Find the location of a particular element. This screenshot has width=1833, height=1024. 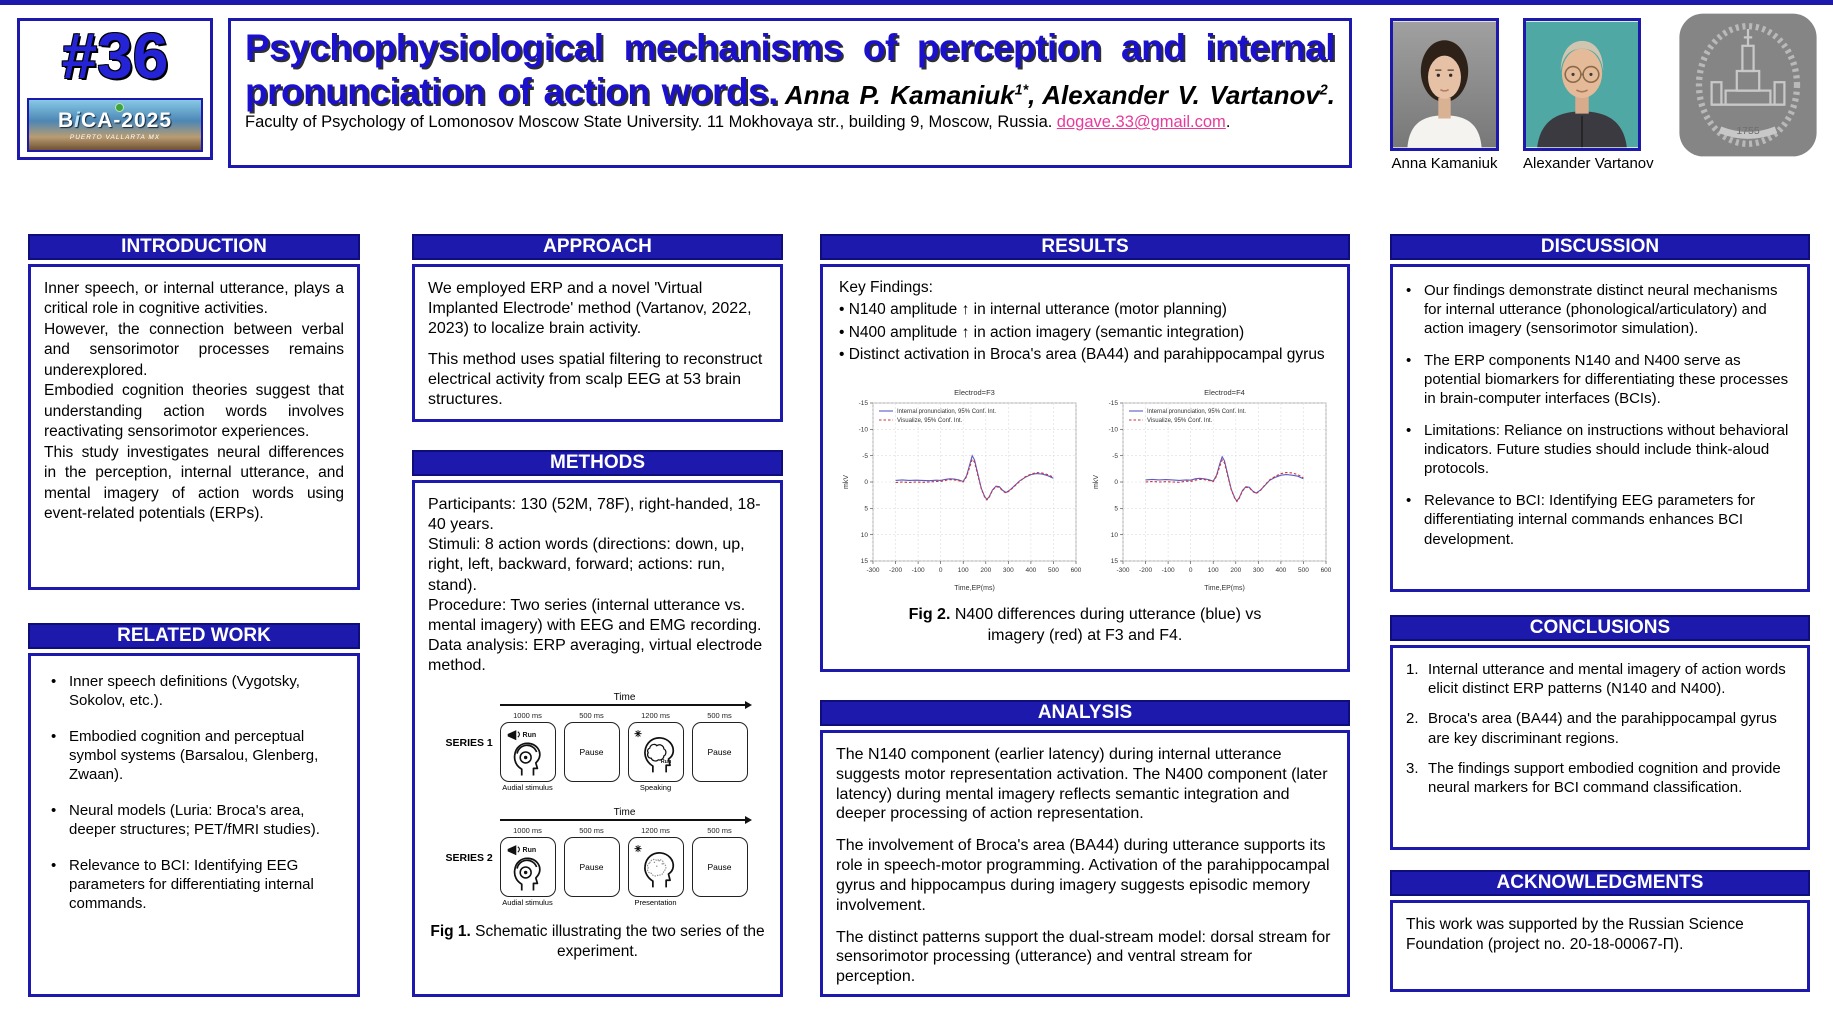

poster-number: #36 is located at coordinates (115, 56).